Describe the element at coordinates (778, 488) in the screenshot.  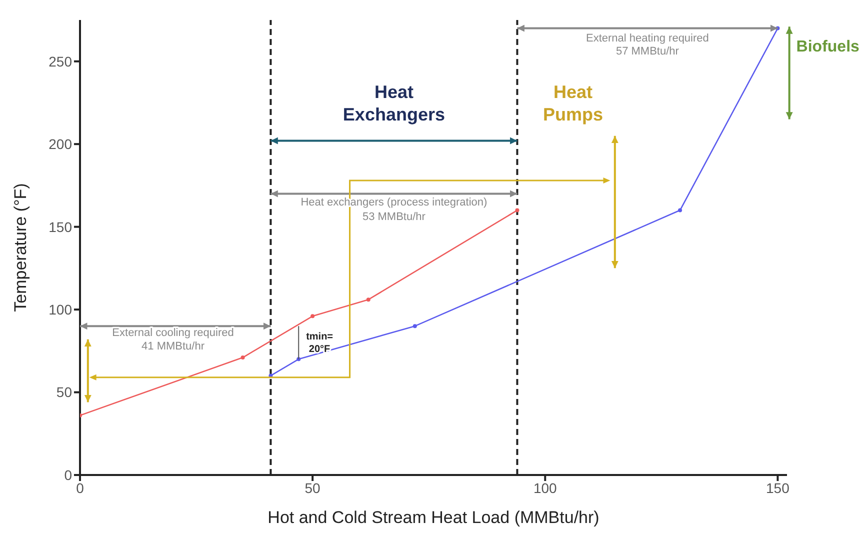
I see `x-tick-label: 150` at that location.